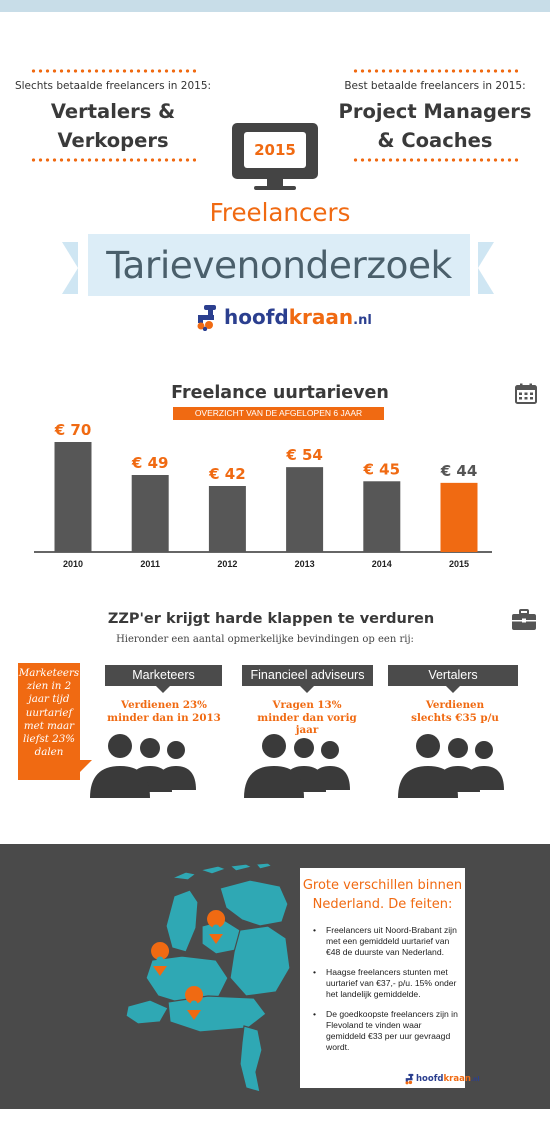  I want to click on monitor-base, so click(275, 188).